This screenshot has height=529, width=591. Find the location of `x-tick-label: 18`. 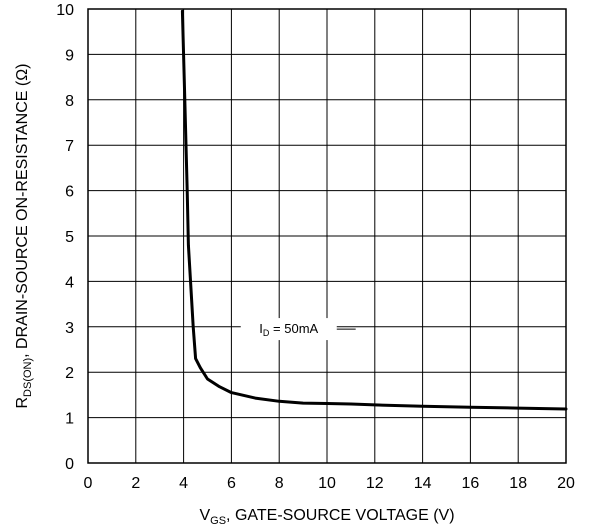

x-tick-label: 18 is located at coordinates (518, 483).